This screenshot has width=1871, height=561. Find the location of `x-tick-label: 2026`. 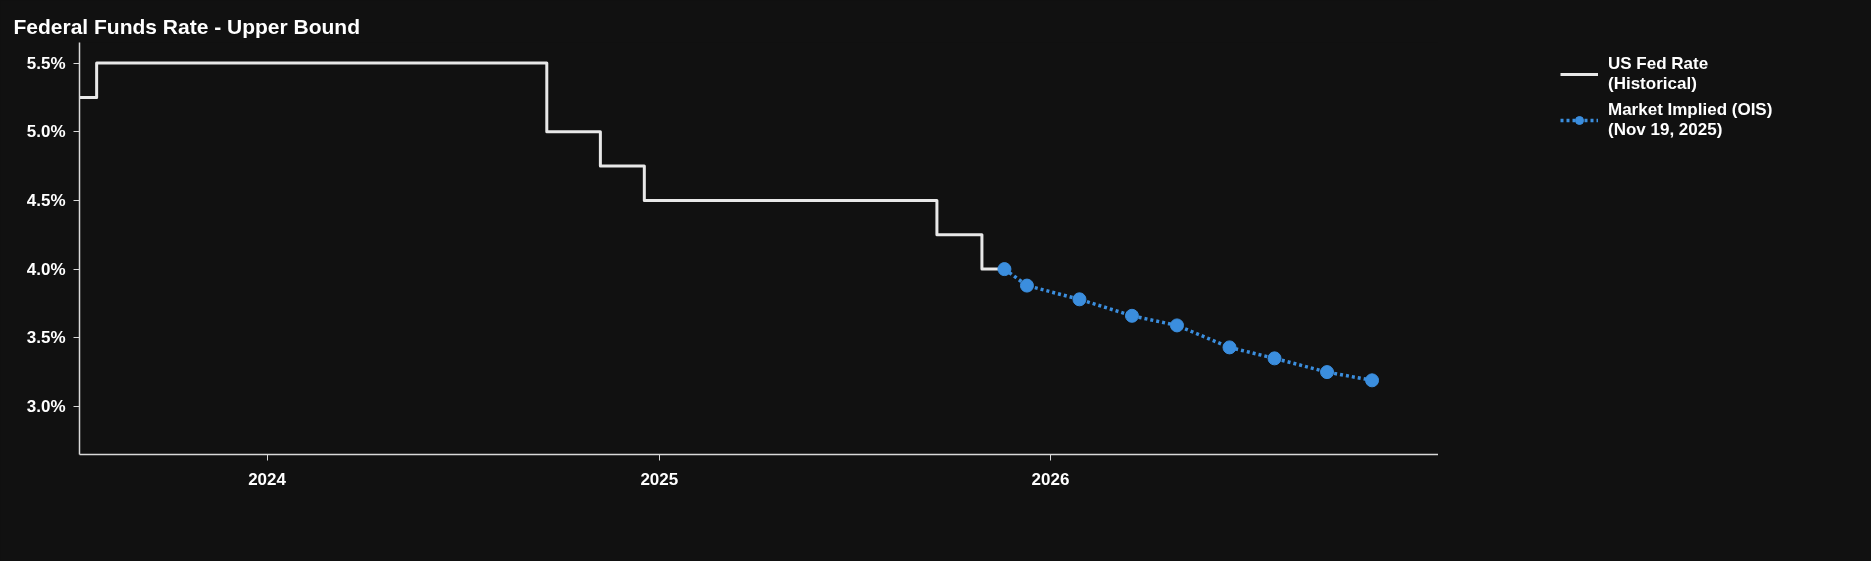

x-tick-label: 2026 is located at coordinates (1050, 479).